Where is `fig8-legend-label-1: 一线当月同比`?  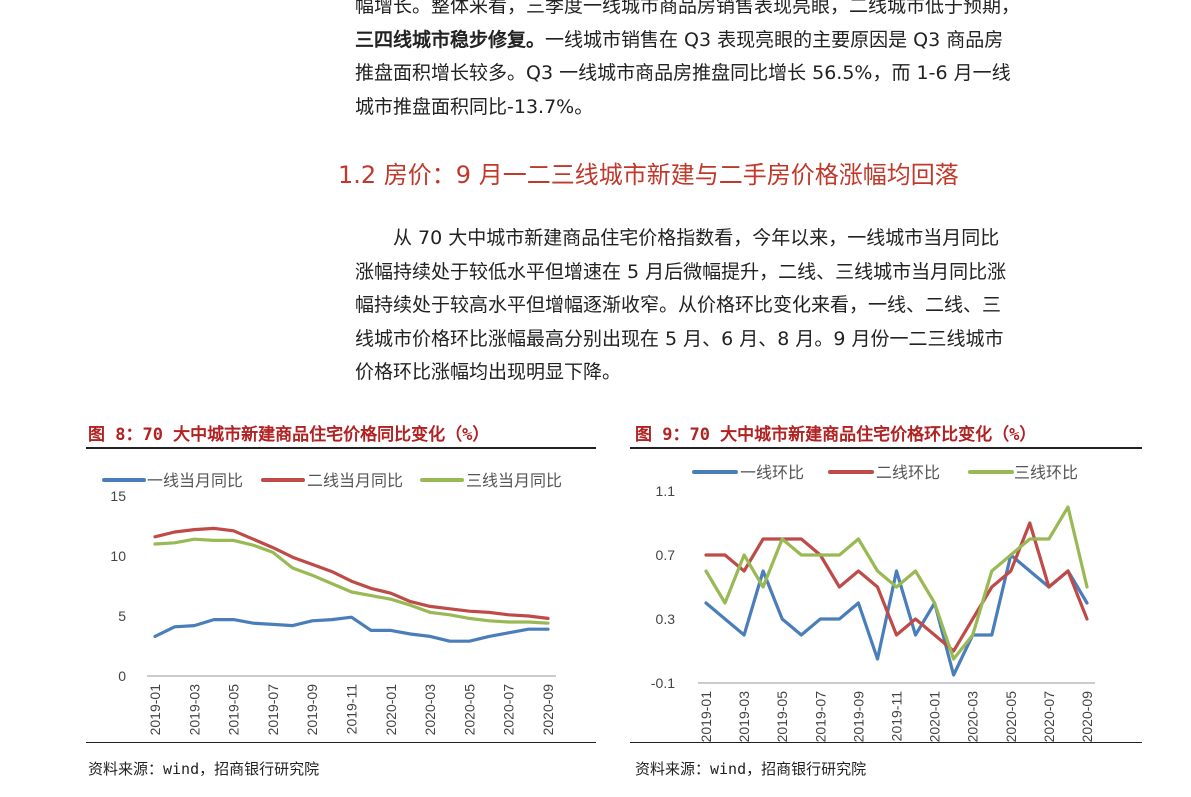
fig8-legend-label-1: 一线当月同比 is located at coordinates (195, 480).